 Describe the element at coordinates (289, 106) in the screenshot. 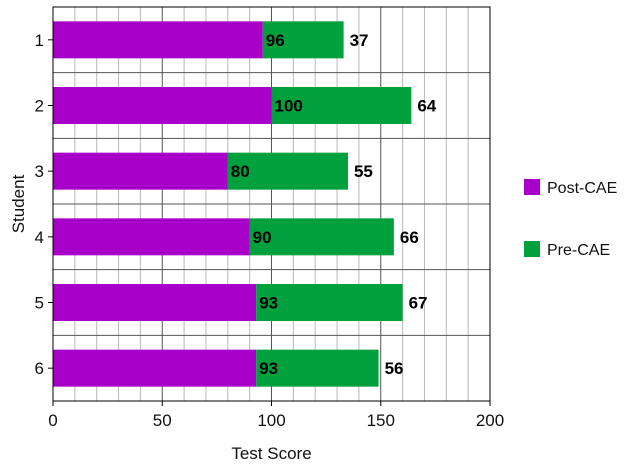

I see `data-label-post-cae: 100` at that location.